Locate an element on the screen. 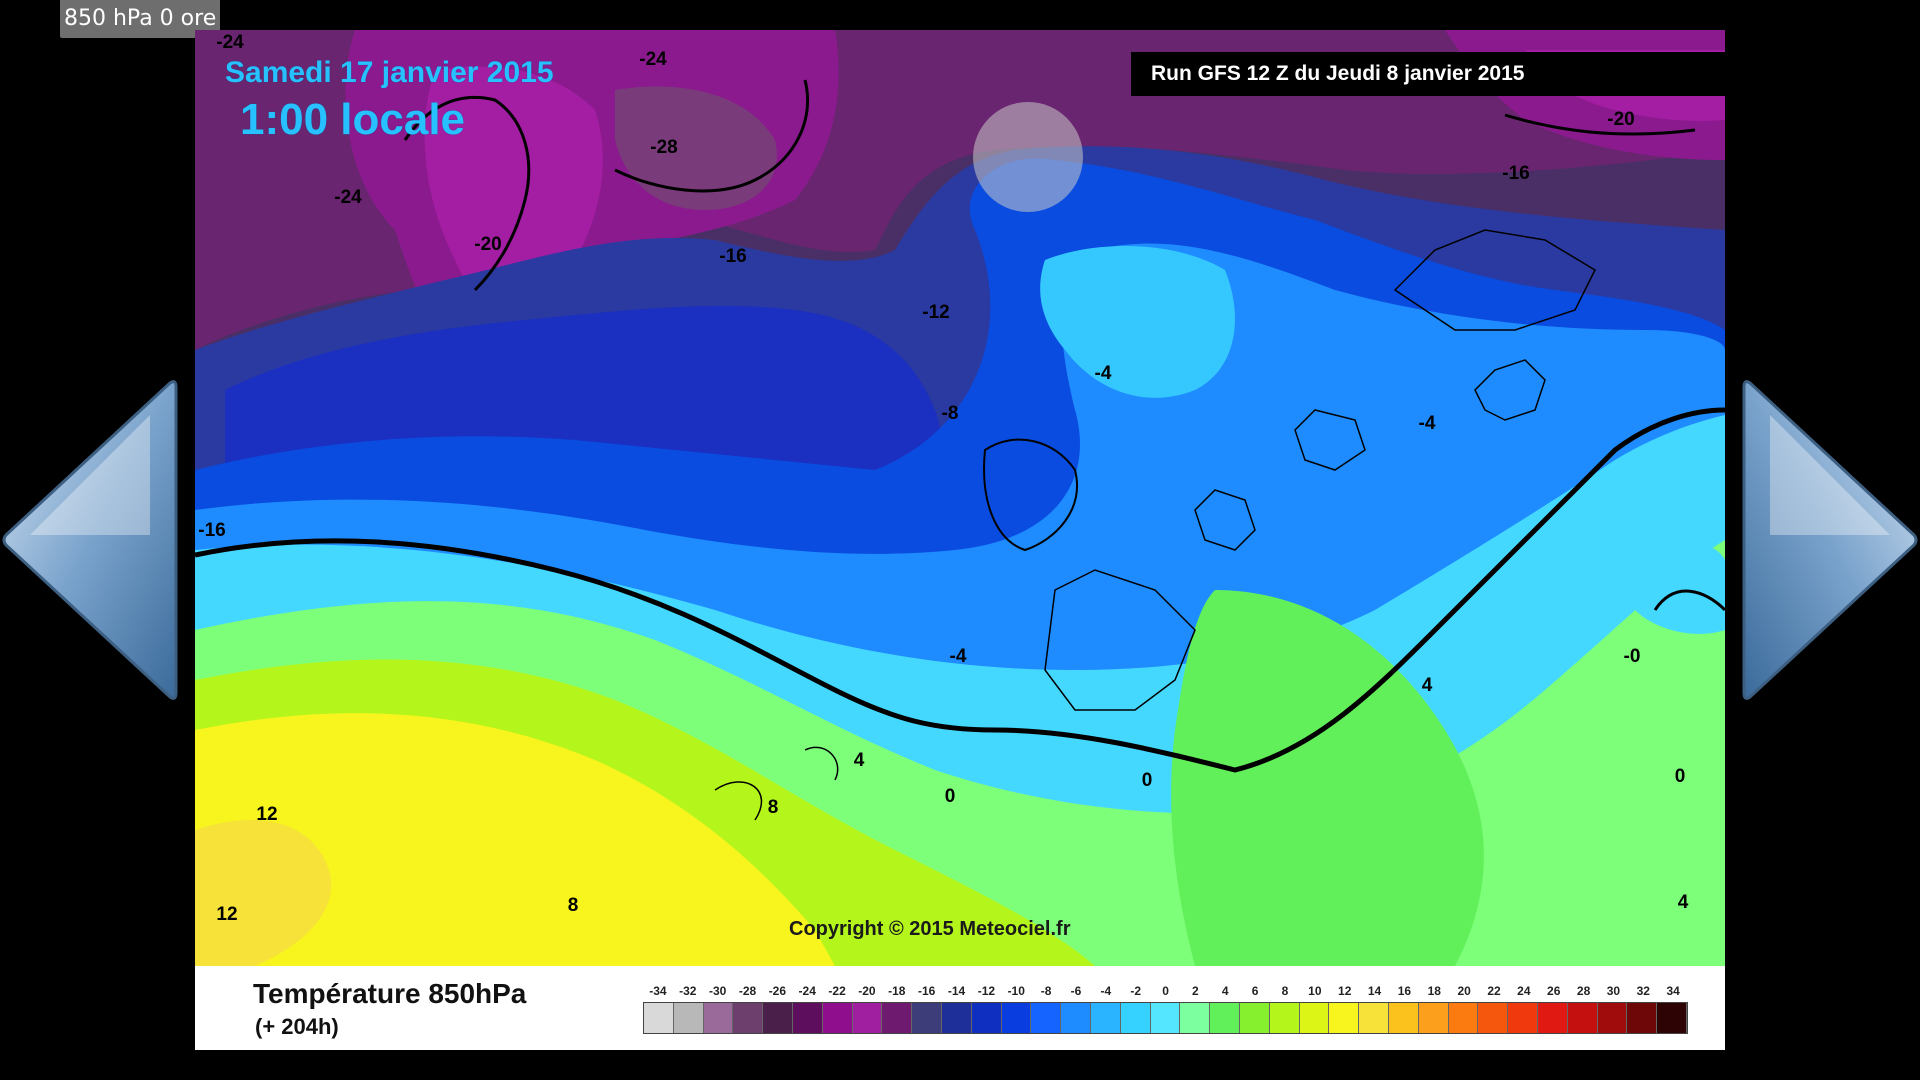 This screenshot has height=1080, width=1920. prev-arrow-icon is located at coordinates (90, 540).